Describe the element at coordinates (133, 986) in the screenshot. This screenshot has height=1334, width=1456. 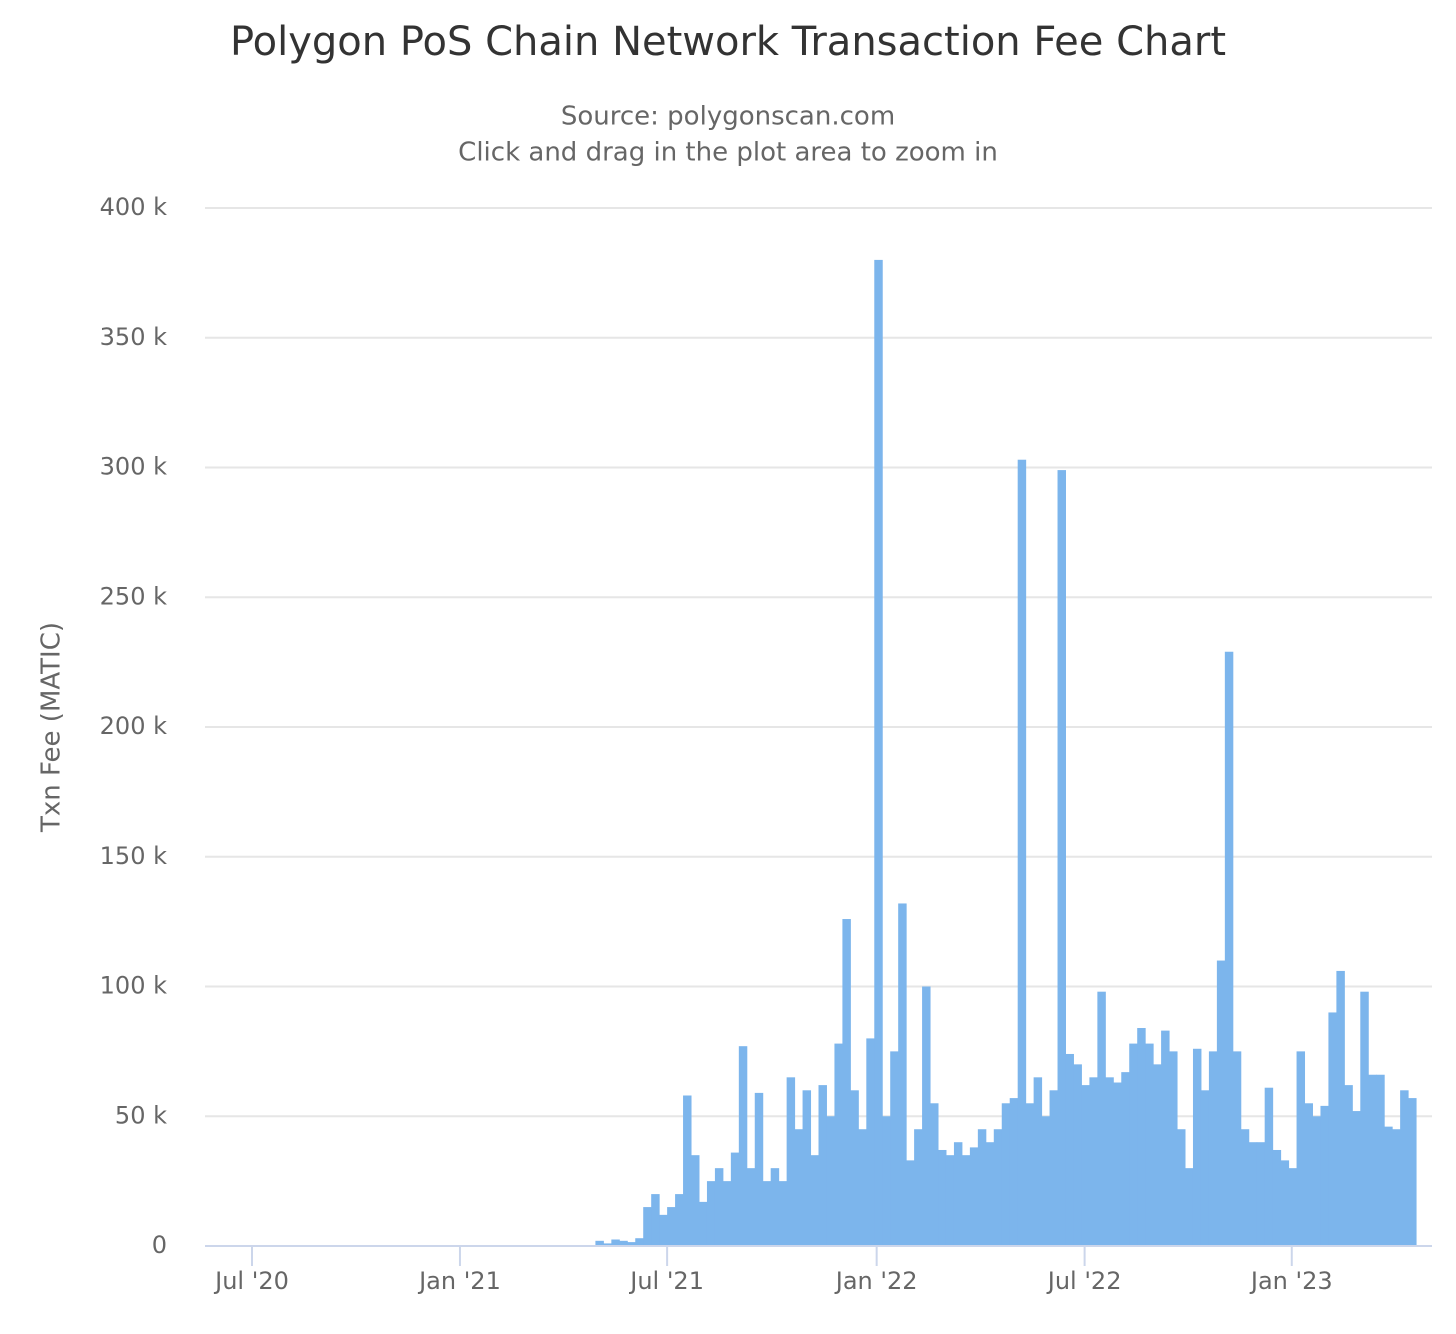
I see `y-tick-label: 100 k` at that location.